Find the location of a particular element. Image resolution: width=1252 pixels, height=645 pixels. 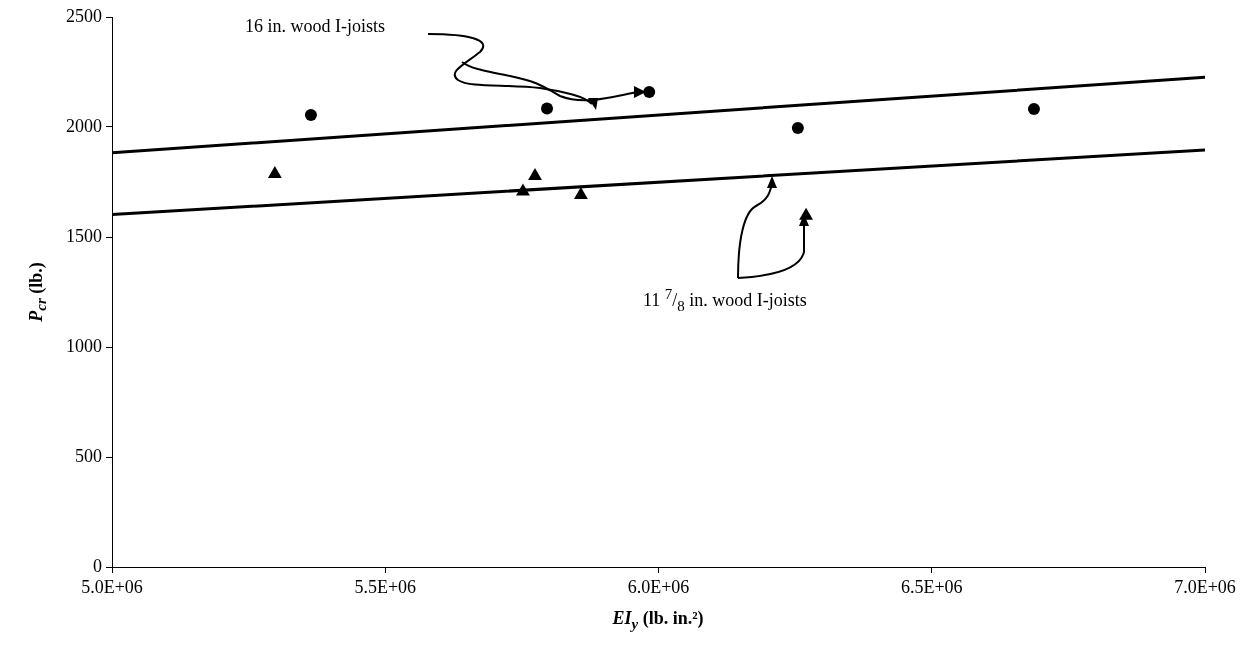

x-axis-title: EI$_{y}$ (lb. in.²) is located at coordinates (658, 620).